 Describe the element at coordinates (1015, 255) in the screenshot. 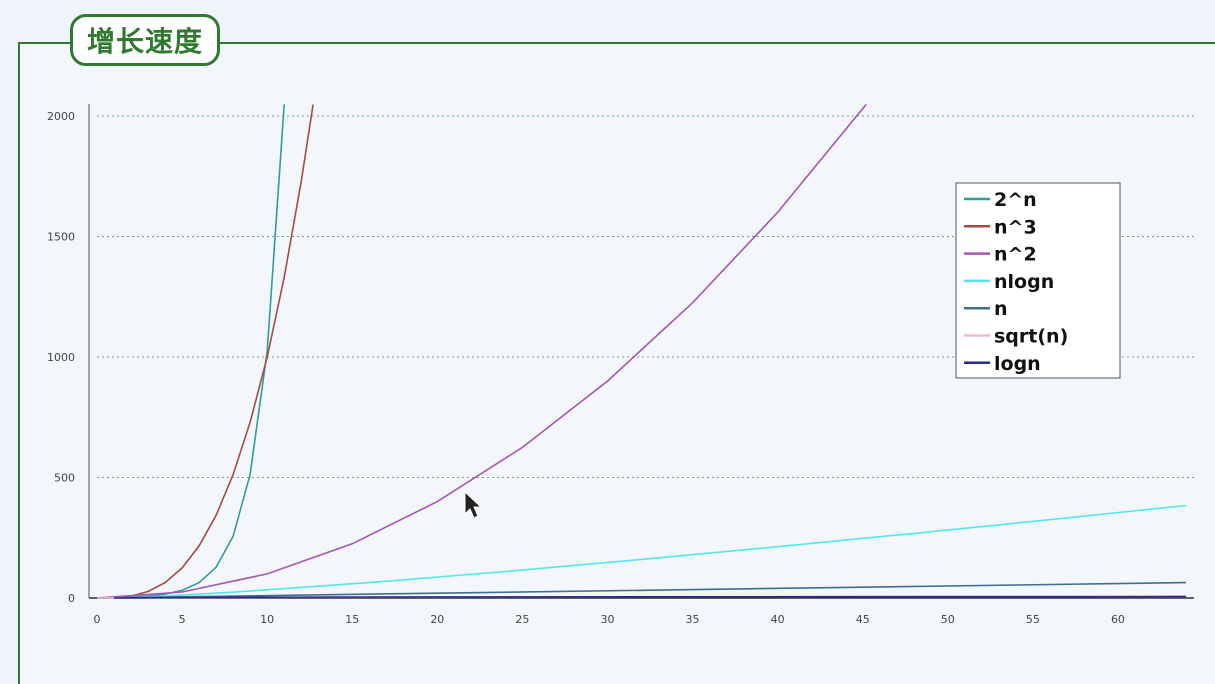

I see `legend-label: n^2` at that location.